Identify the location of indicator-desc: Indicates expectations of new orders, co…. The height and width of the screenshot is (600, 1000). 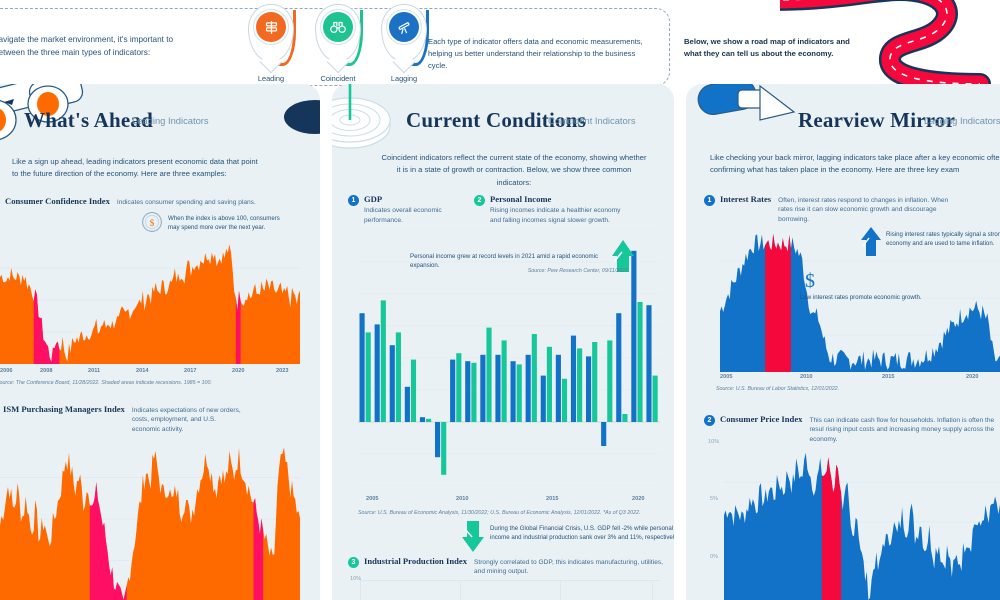
(186, 420).